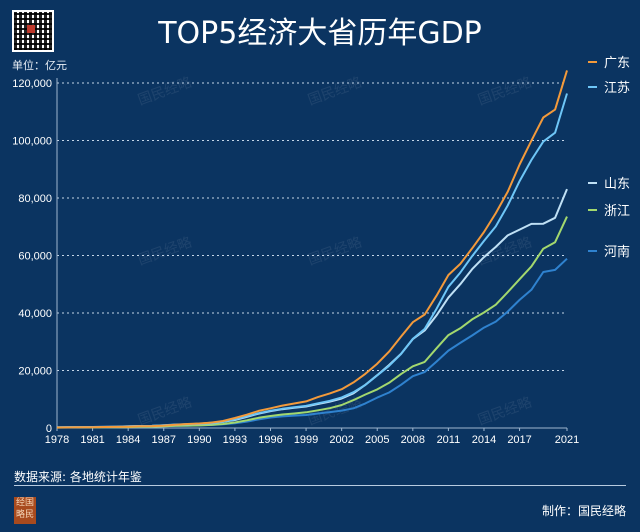 The height and width of the screenshot is (532, 640). What do you see at coordinates (320, 485) in the screenshot?
I see `divider` at bounding box center [320, 485].